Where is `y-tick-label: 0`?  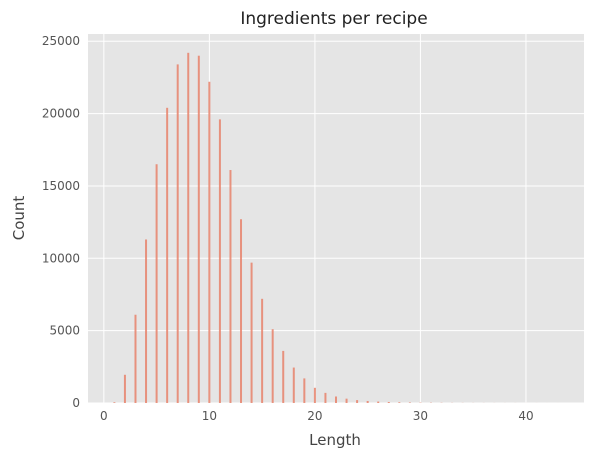
y-tick-label: 0 is located at coordinates (76, 403).